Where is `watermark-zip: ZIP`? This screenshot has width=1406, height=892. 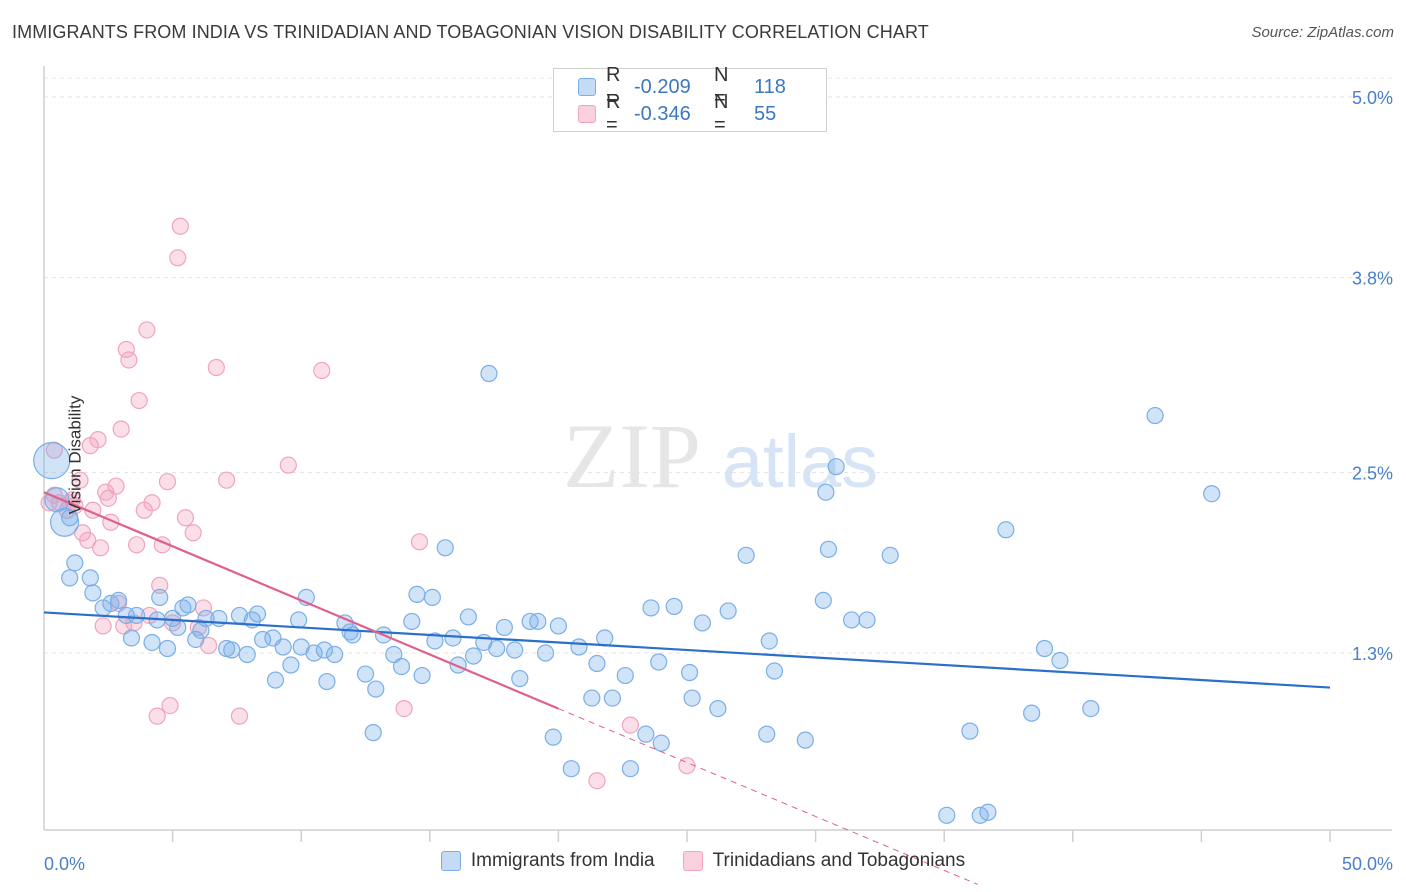
watermark-zip: ZIP is located at coordinates (632, 456).